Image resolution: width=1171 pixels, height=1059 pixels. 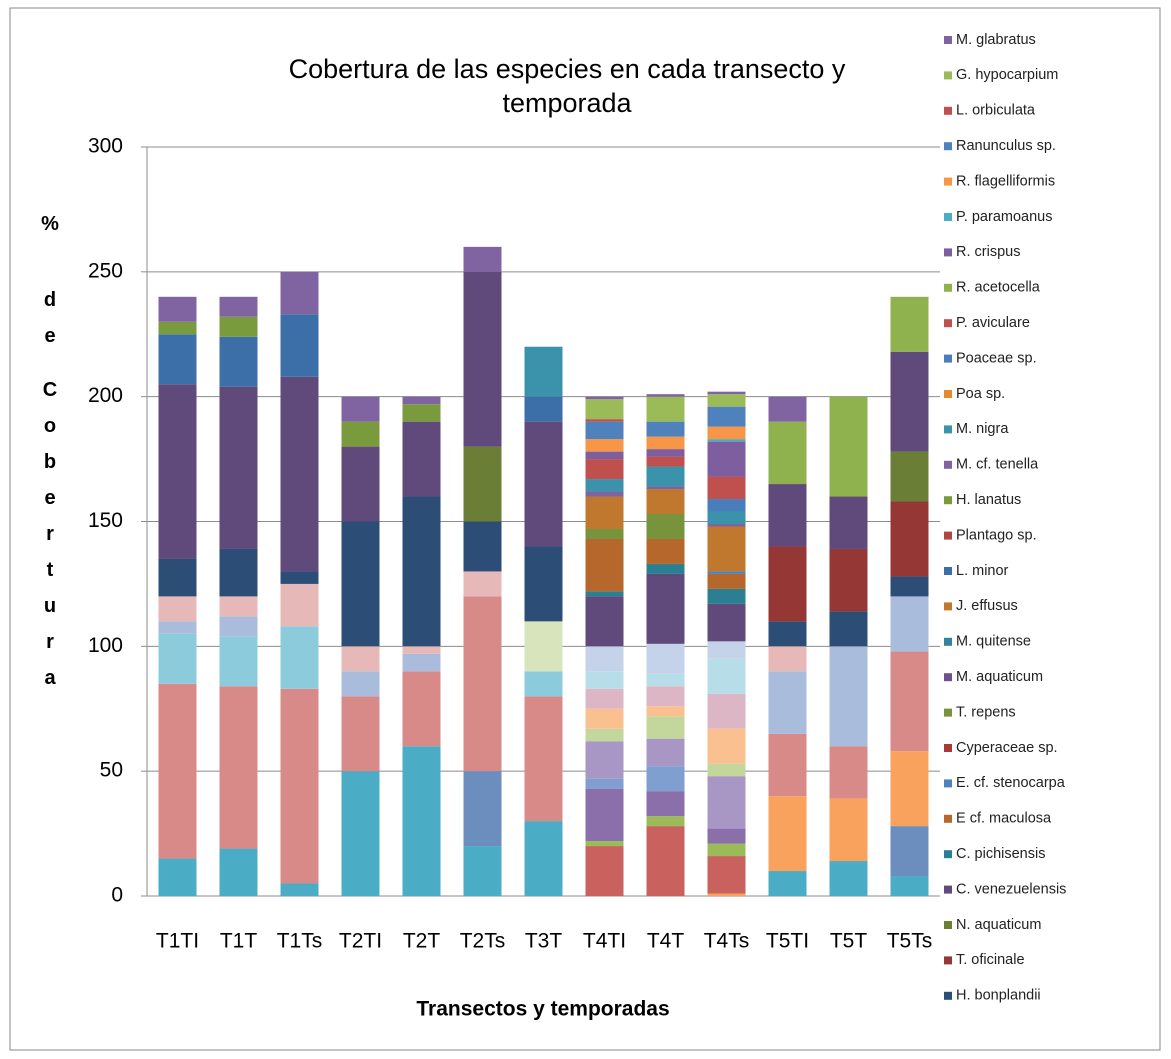 What do you see at coordinates (727, 941) in the screenshot?
I see `x-tick-label: T4Ts` at bounding box center [727, 941].